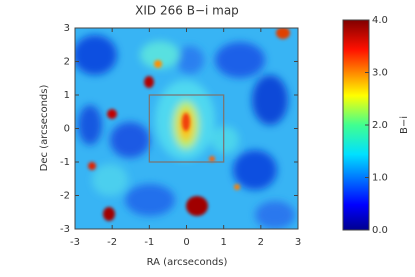 This screenshot has height=277, width=415. I want to click on x-axis-label: RA (arcseconds), so click(187, 262).